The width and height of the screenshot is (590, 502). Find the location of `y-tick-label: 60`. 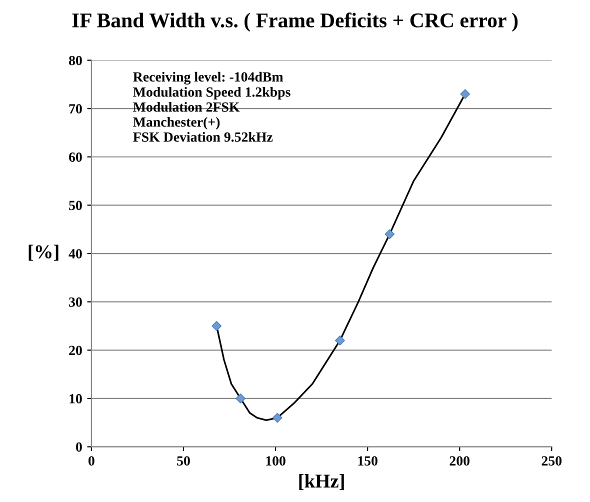

y-tick-label: 60 is located at coordinates (75, 157).